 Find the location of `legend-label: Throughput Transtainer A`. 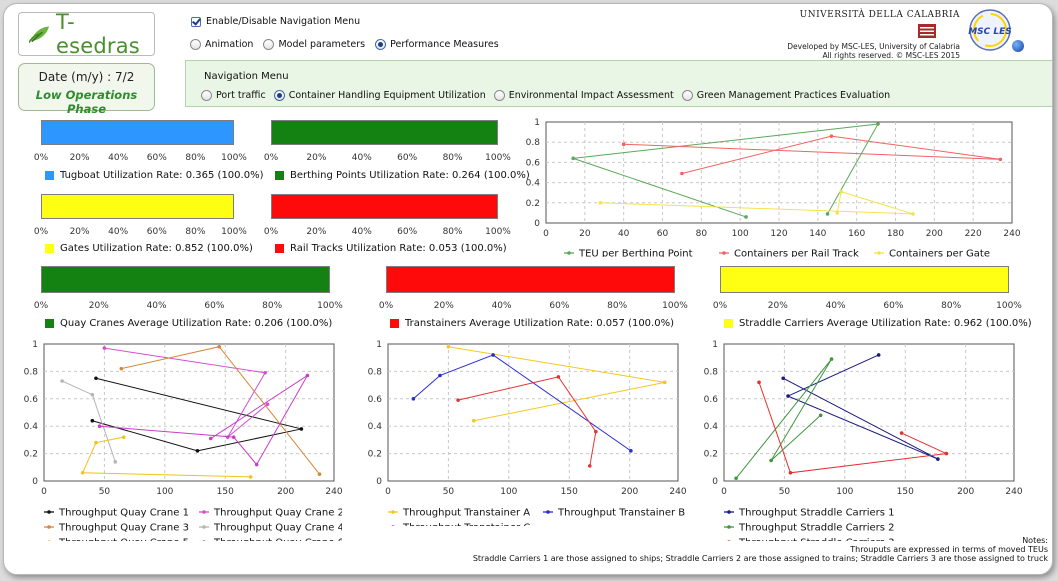

legend-label: Throughput Transtainer A is located at coordinates (466, 513).